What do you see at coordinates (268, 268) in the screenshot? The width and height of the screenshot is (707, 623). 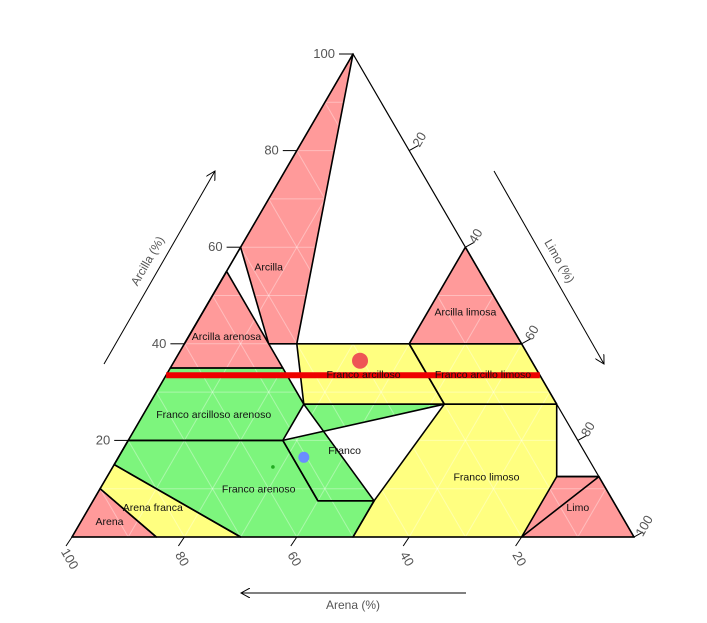 I see `region-label-arcilla: Arcilla` at bounding box center [268, 268].